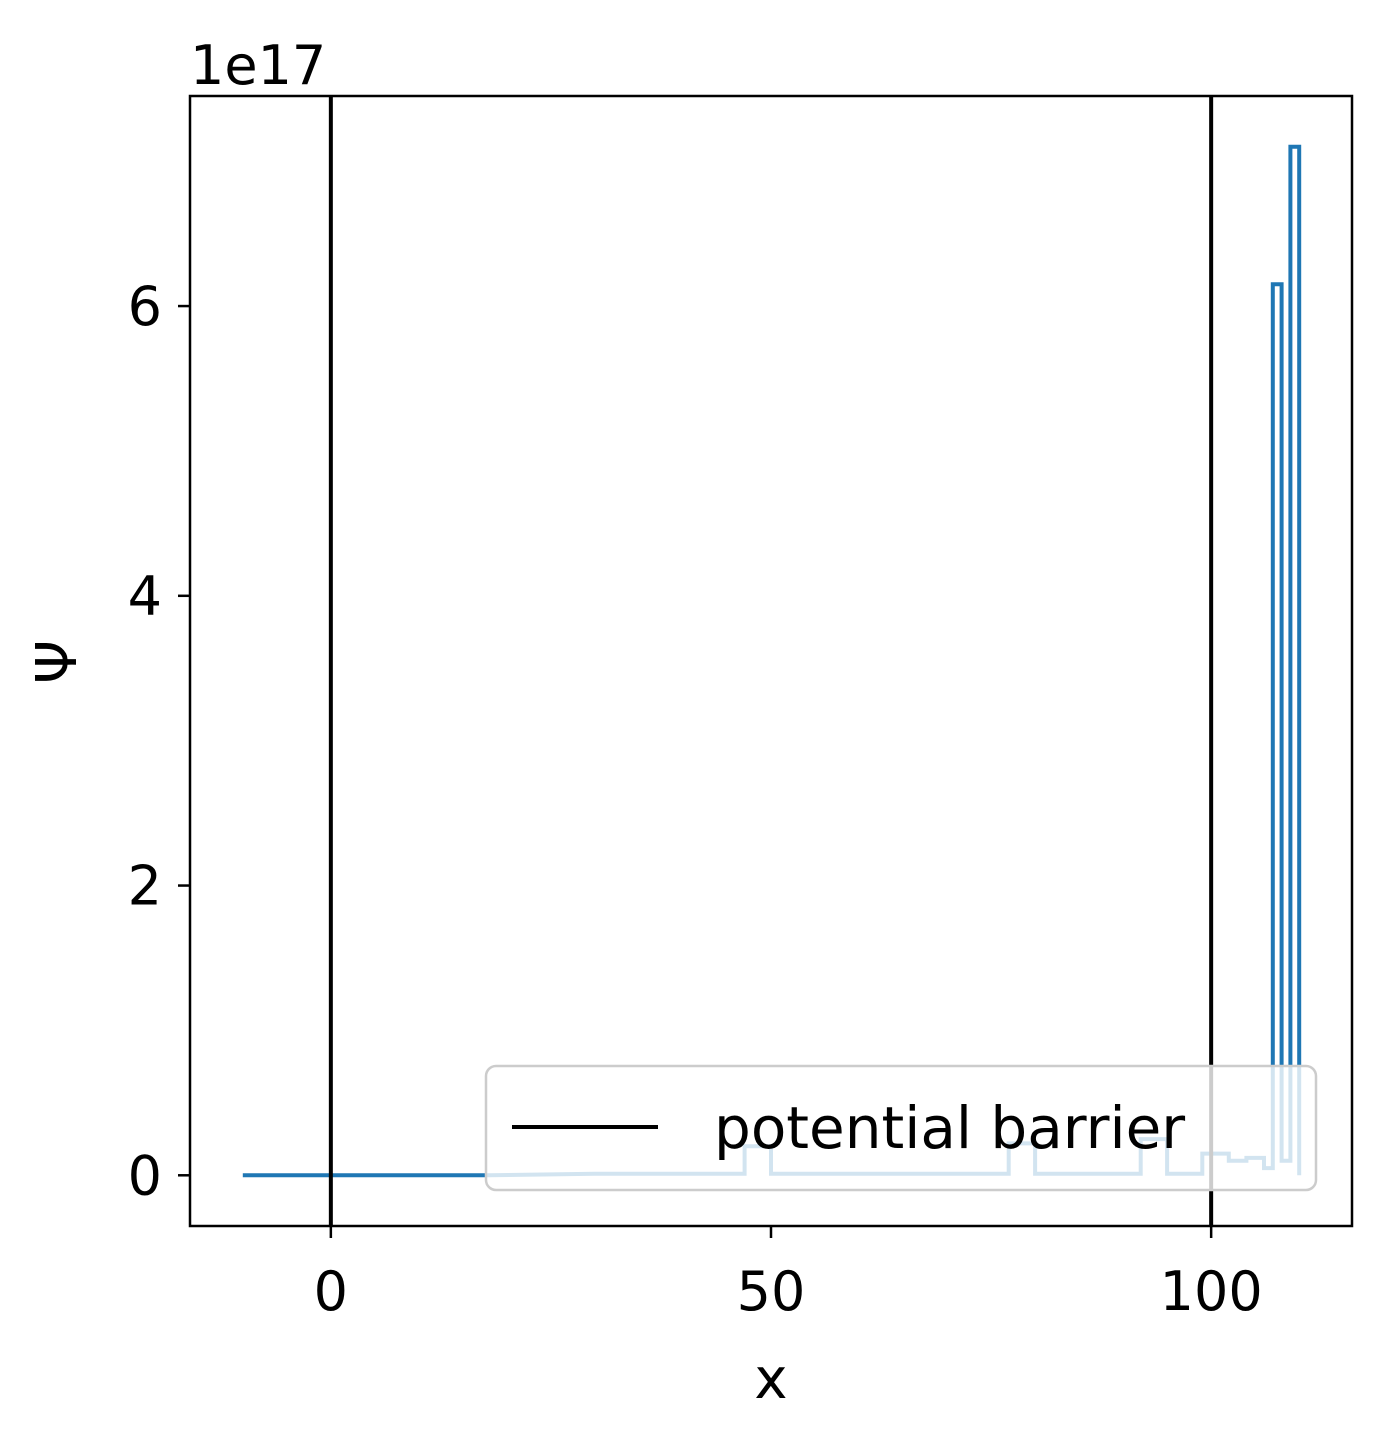 This screenshot has height=1442, width=1385. I want to click on y-tick-label: 0, so click(145, 1175).